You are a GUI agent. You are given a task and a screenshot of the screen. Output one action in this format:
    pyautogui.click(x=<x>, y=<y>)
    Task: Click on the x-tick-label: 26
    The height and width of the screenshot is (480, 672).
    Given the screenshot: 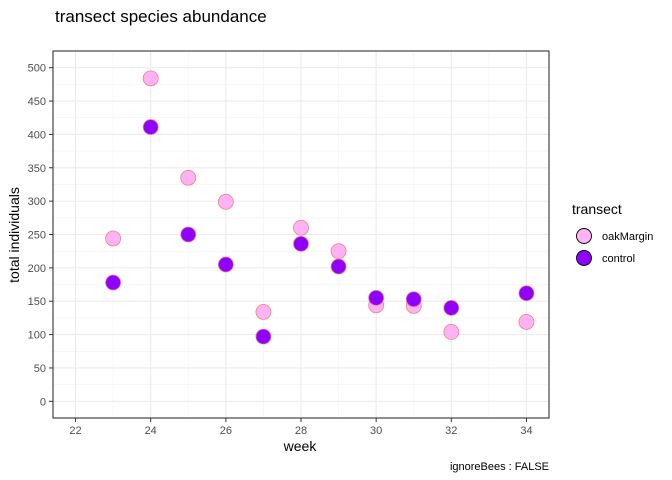 What is the action you would take?
    pyautogui.click(x=226, y=431)
    